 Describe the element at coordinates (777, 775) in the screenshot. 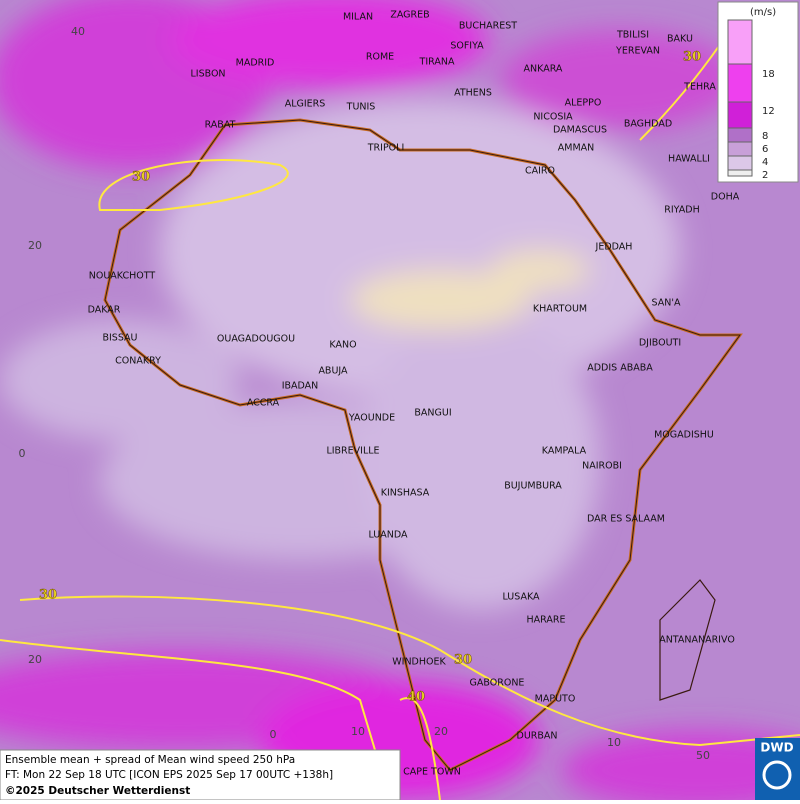

I see `logo-icon` at that location.